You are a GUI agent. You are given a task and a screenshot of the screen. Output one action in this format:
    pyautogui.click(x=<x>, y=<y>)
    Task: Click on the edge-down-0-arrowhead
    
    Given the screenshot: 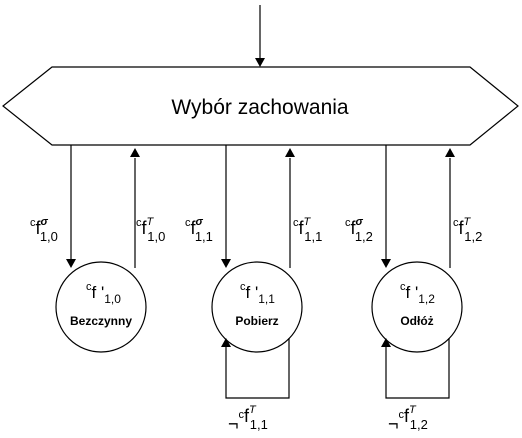 What is the action you would take?
    pyautogui.click(x=71, y=263)
    